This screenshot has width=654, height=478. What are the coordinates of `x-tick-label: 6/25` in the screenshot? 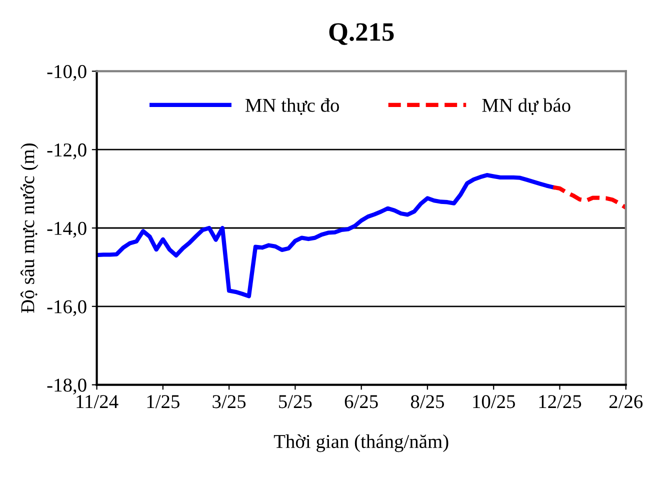 It's located at (361, 401).